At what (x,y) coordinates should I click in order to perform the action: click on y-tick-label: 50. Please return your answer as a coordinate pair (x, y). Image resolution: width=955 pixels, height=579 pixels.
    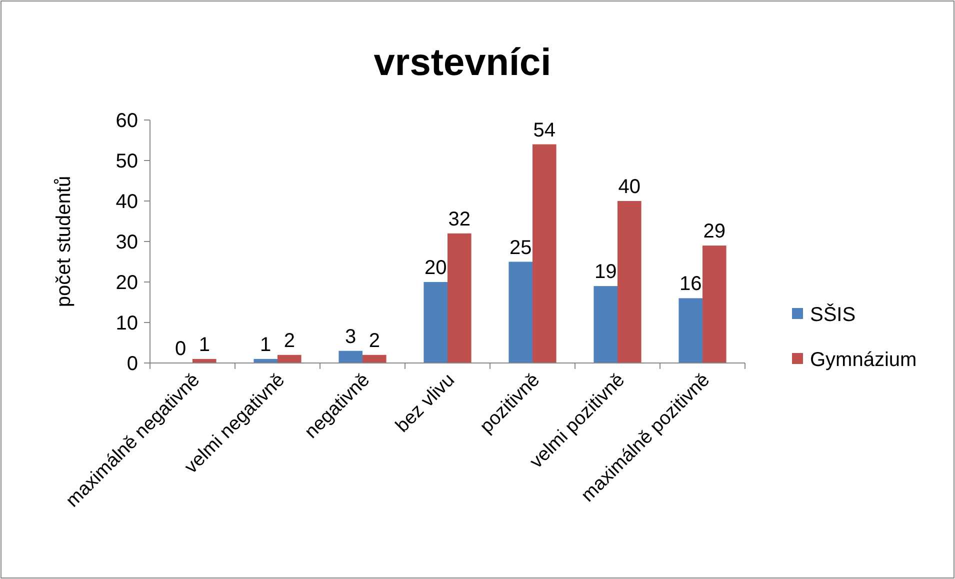
    Looking at the image, I should click on (127, 161).